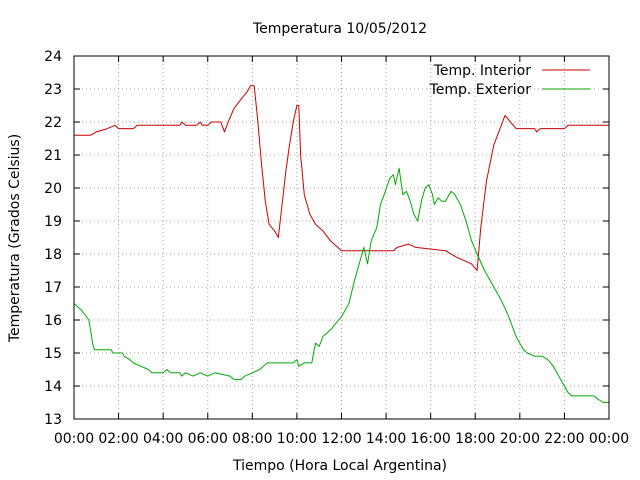  Describe the element at coordinates (53, 222) in the screenshot. I see `y-tick-label: 19` at that location.